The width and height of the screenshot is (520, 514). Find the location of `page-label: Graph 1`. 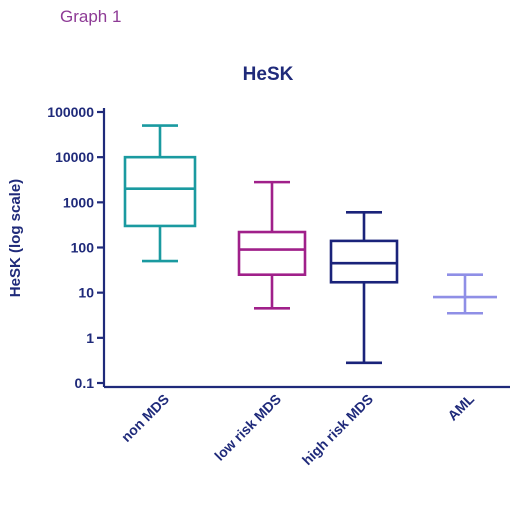

page-label: Graph 1 is located at coordinates (90, 16).